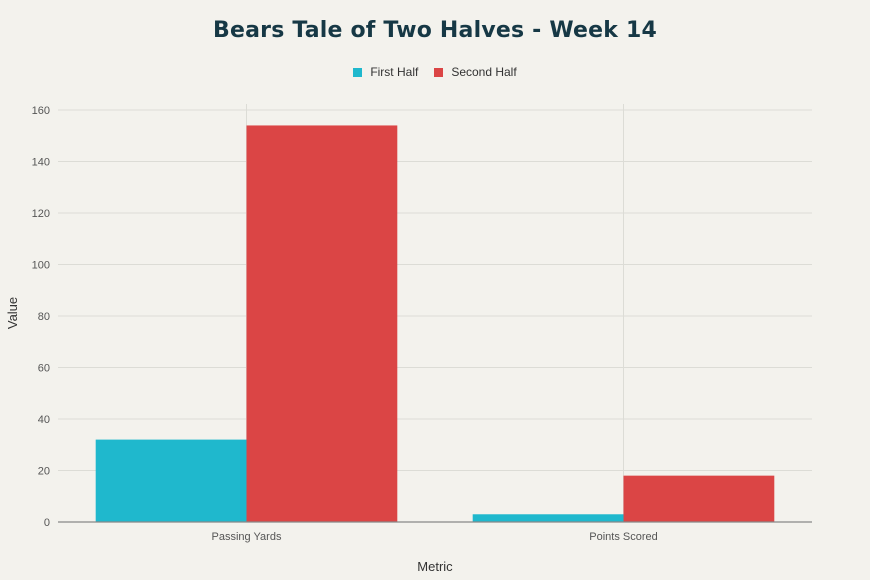 Image resolution: width=870 pixels, height=580 pixels. What do you see at coordinates (623, 537) in the screenshot?
I see `x-tick-label: Points Scored` at bounding box center [623, 537].